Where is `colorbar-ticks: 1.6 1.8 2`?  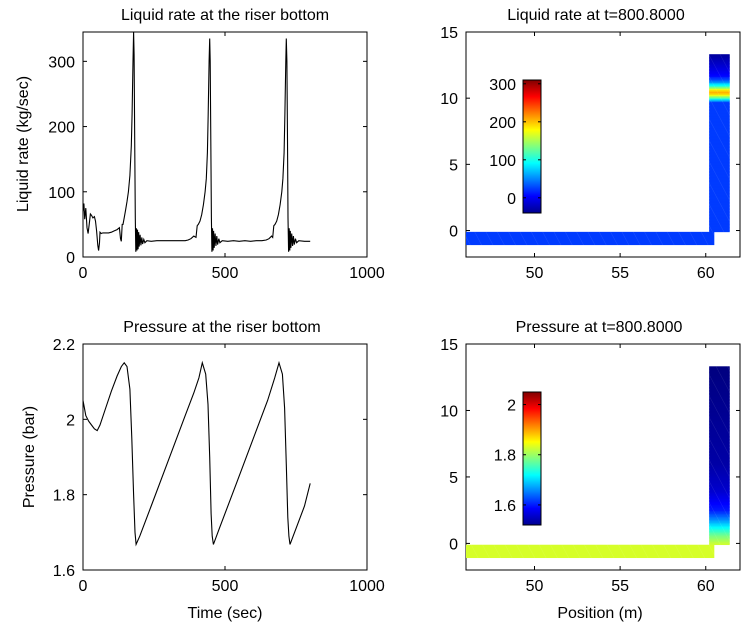
colorbar-ticks: 1.6 1.8 2 is located at coordinates (517, 456).